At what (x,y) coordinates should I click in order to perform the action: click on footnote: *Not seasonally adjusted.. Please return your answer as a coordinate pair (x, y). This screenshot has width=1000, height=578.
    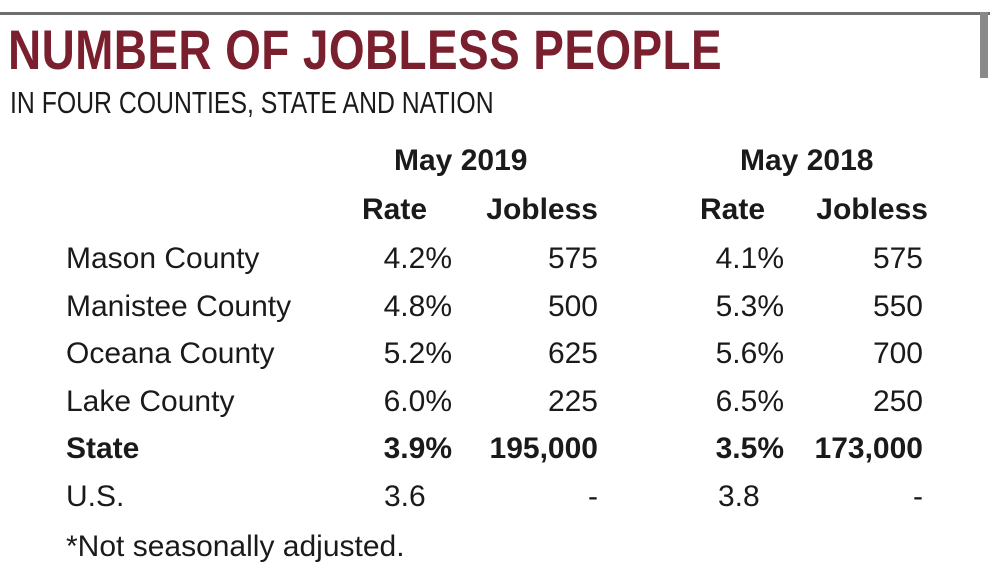
    Looking at the image, I should click on (235, 546).